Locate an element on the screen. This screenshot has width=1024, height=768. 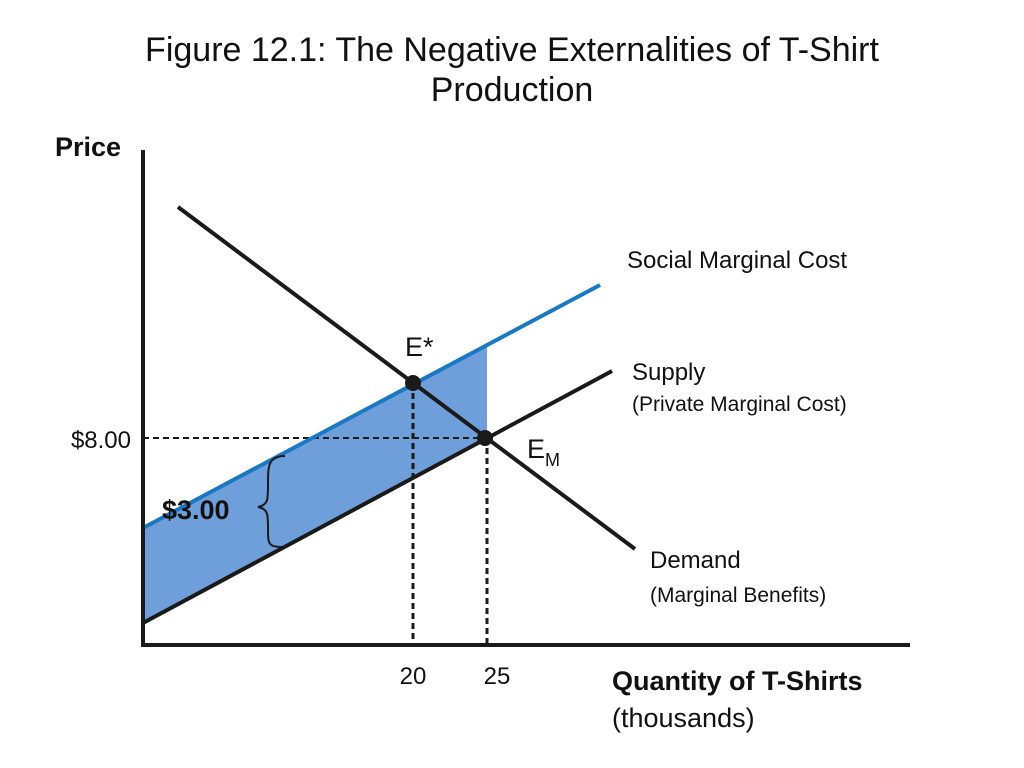
demand-curve-sublabel: (Marginal Benefits) is located at coordinates (738, 595).